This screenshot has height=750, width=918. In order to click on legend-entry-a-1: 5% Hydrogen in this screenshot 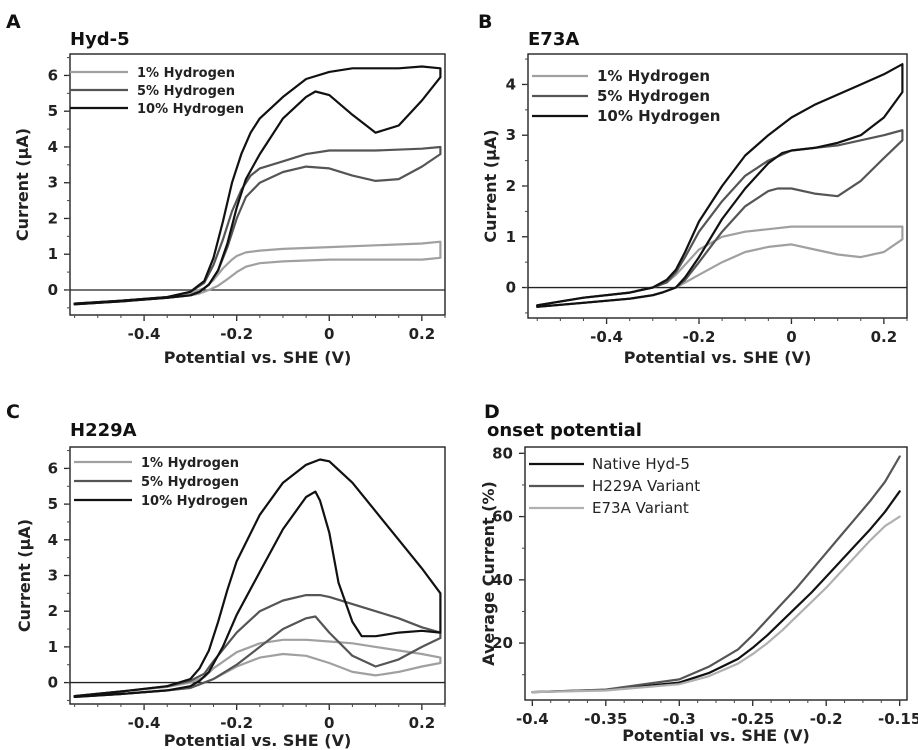, I will do `click(186, 91)`.